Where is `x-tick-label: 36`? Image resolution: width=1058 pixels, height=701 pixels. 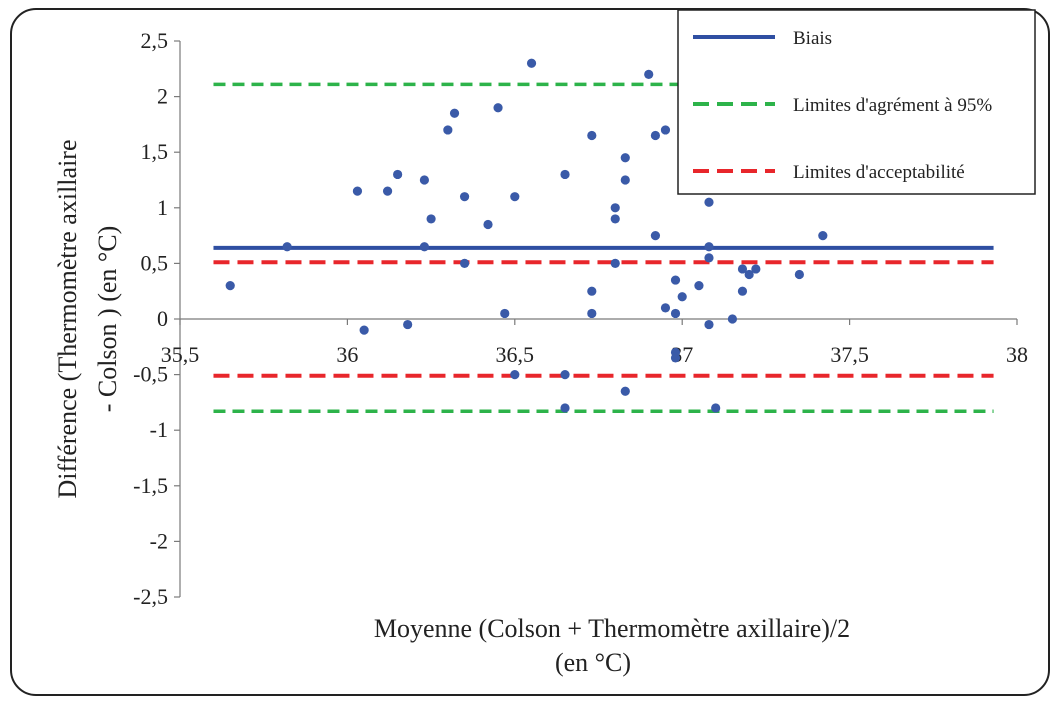 x-tick-label: 36 is located at coordinates (347, 354).